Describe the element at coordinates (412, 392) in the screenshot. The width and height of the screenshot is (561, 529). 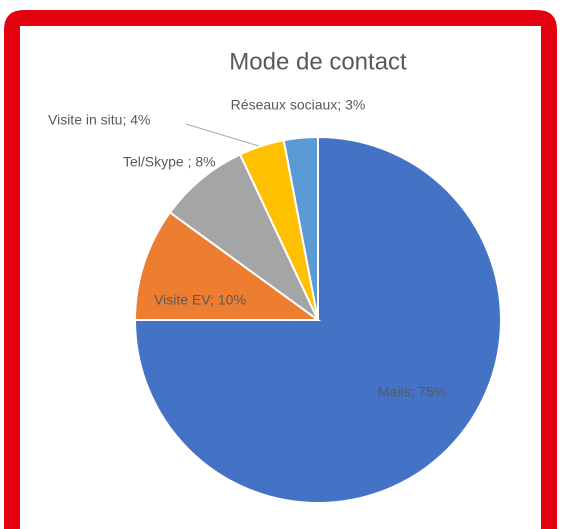
I see `data-label: Mails; 75%` at that location.